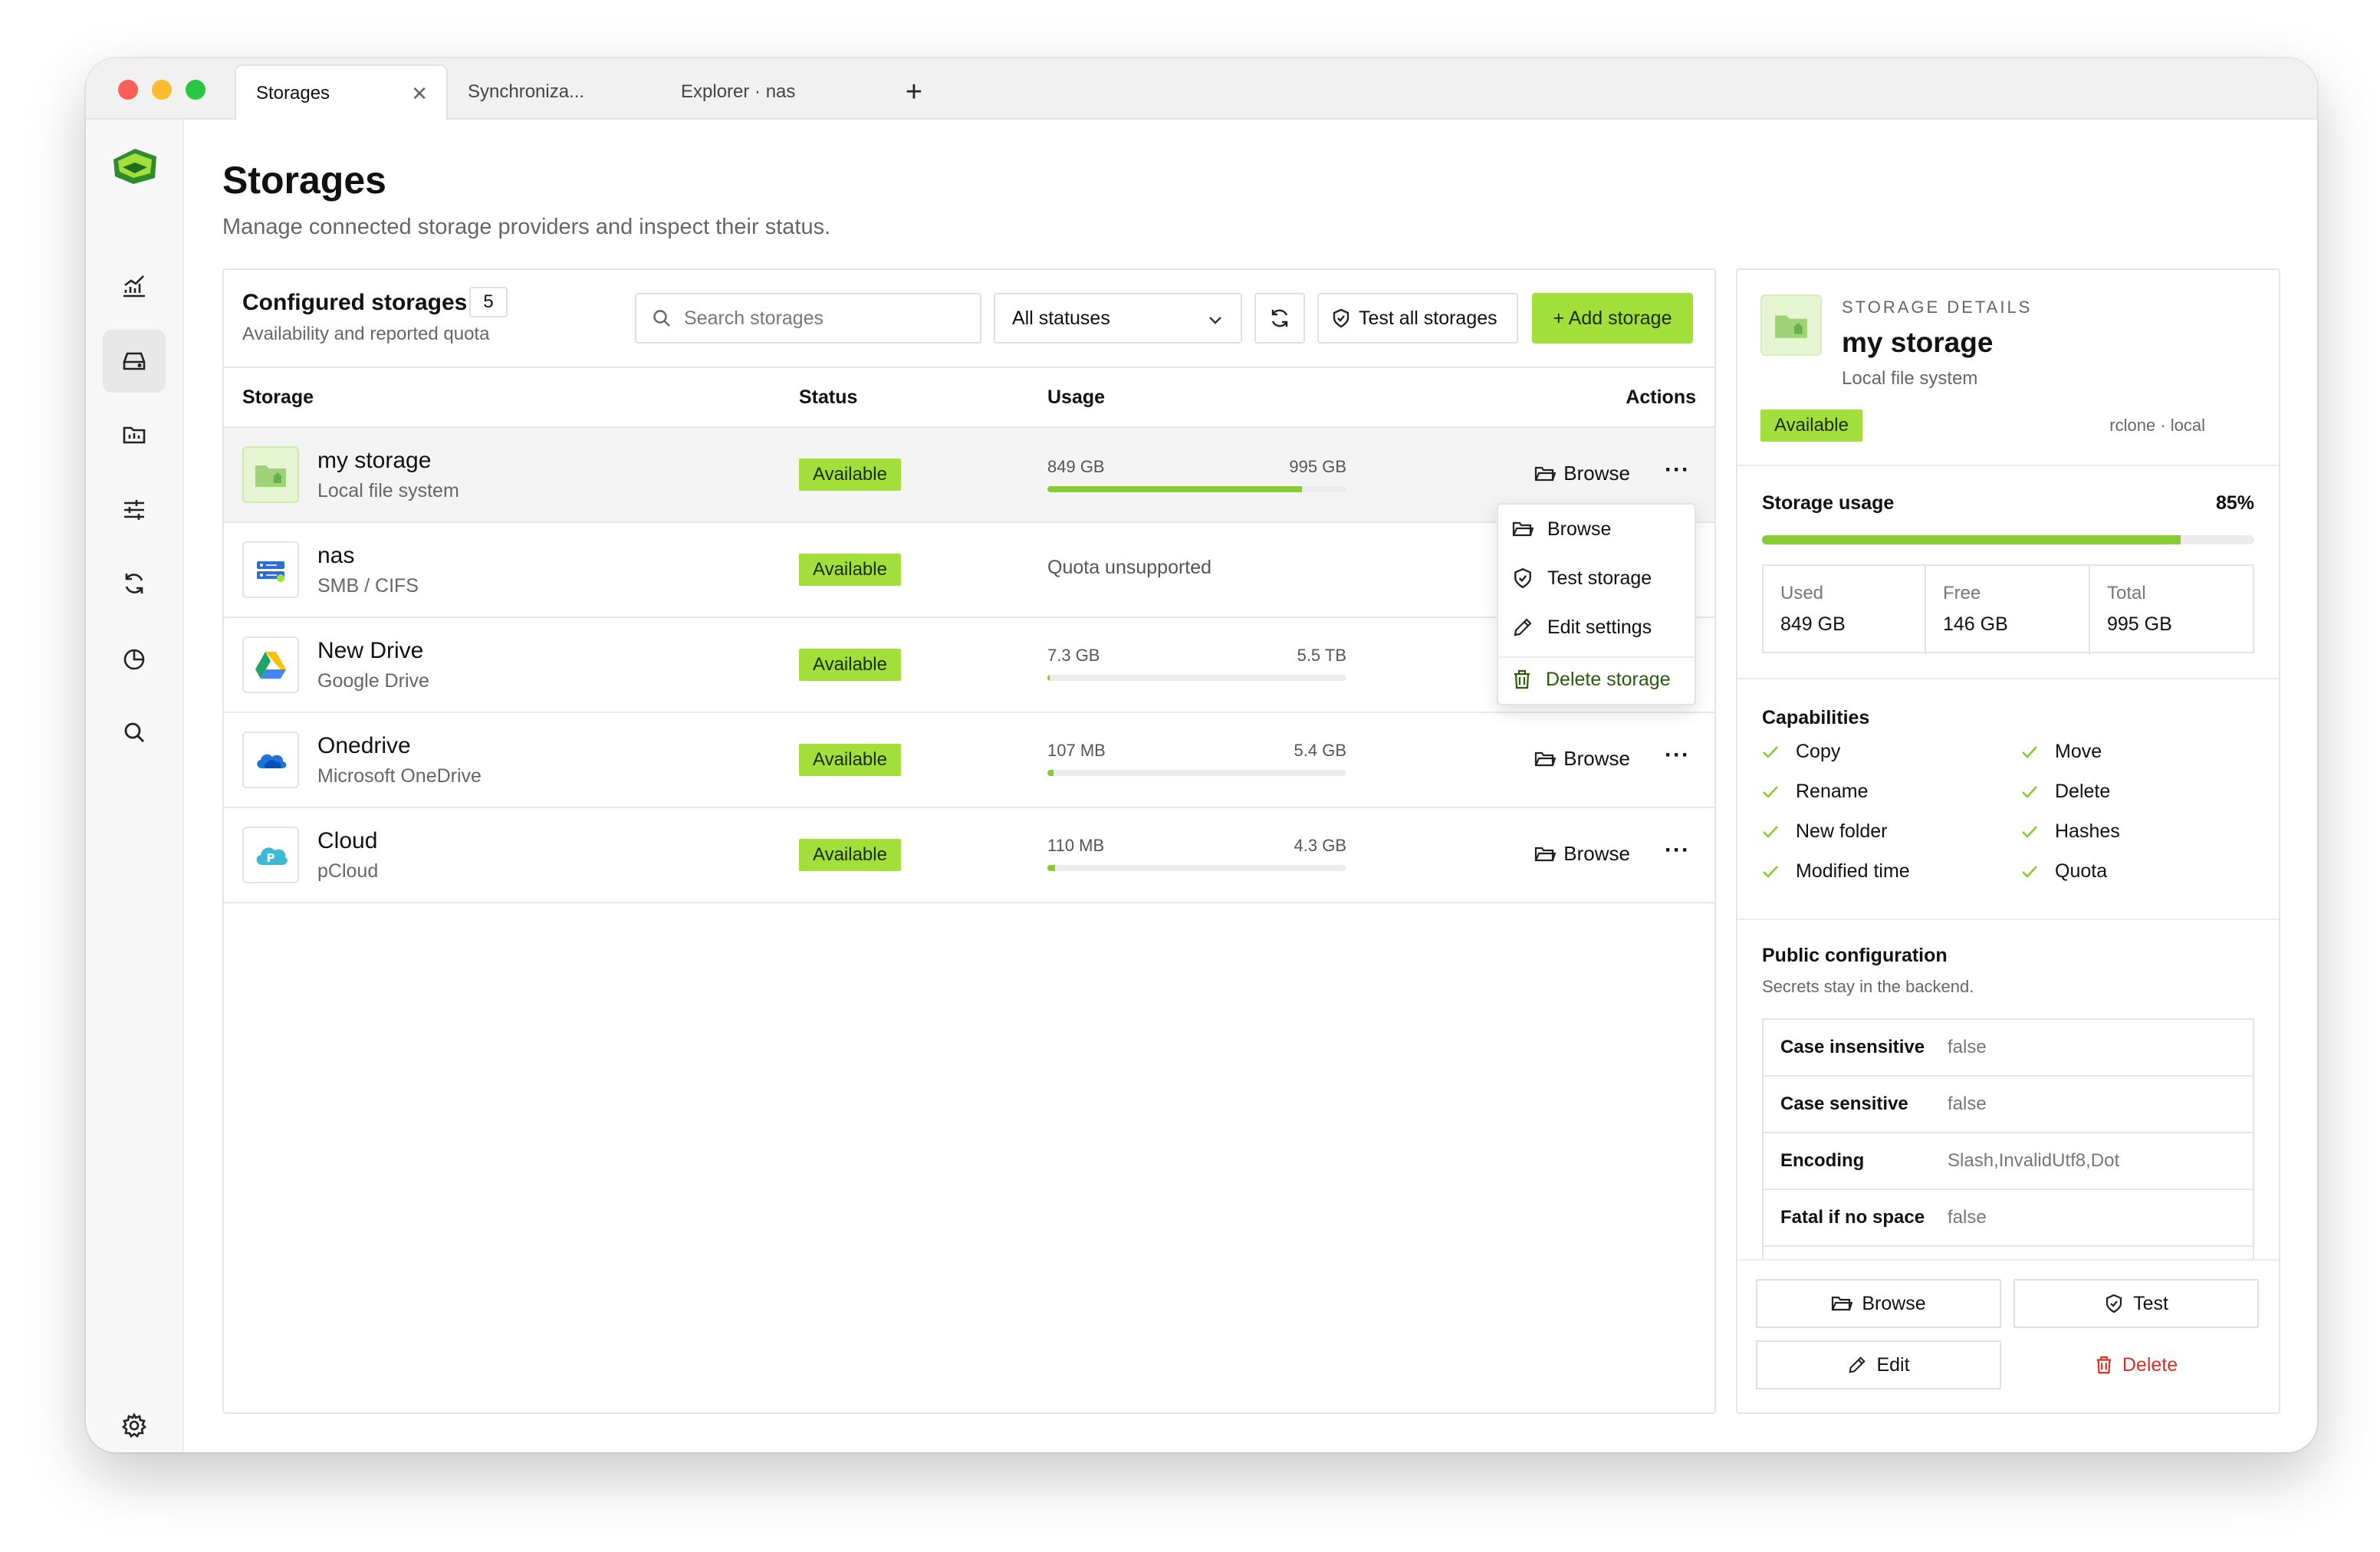  Describe the element at coordinates (2079, 751) in the screenshot. I see `capability-label: Move` at that location.